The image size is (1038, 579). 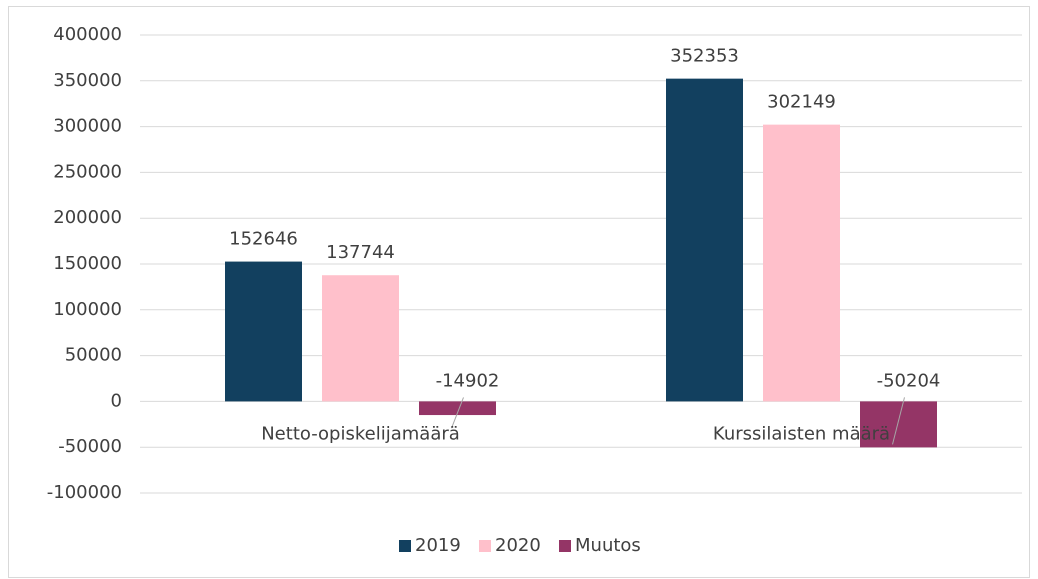 What do you see at coordinates (438, 545) in the screenshot?
I see `legend-label: 2019` at bounding box center [438, 545].